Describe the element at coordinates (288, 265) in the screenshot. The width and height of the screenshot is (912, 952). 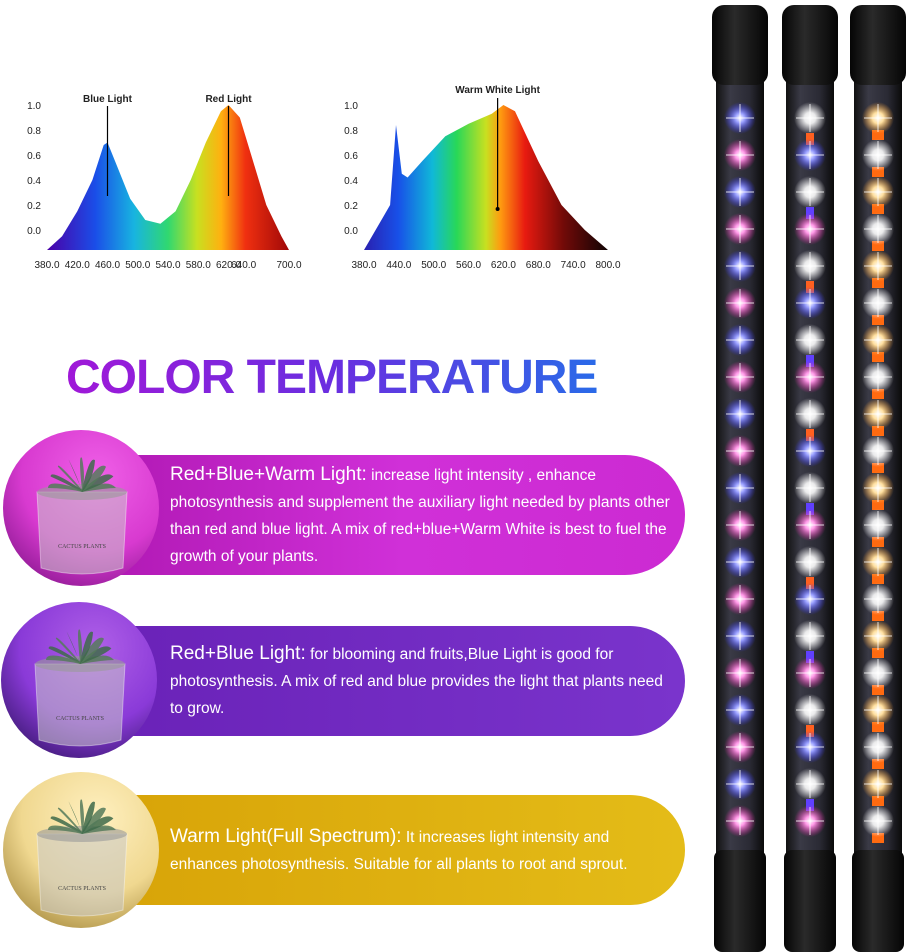
I see `x-tick-label: 700.0` at that location.